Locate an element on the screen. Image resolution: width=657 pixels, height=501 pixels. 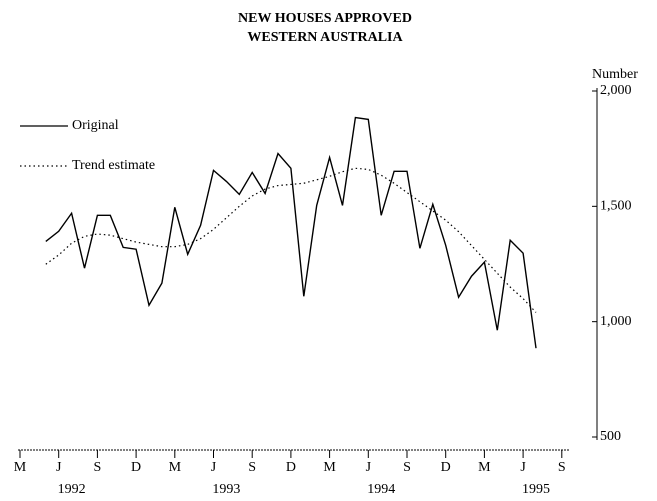
legend-label: Original is located at coordinates (95, 125).